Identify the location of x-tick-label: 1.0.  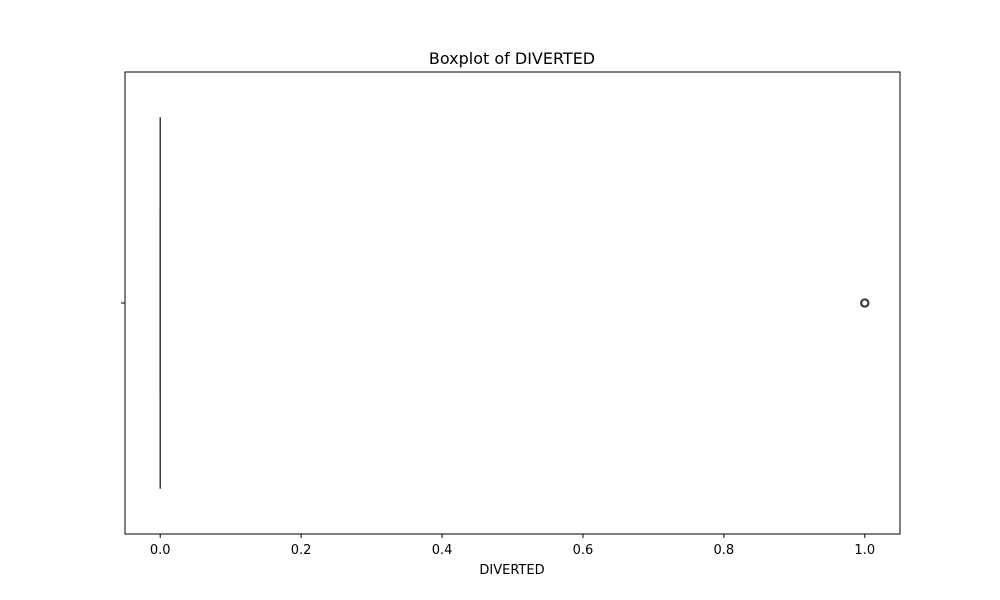
(864, 550).